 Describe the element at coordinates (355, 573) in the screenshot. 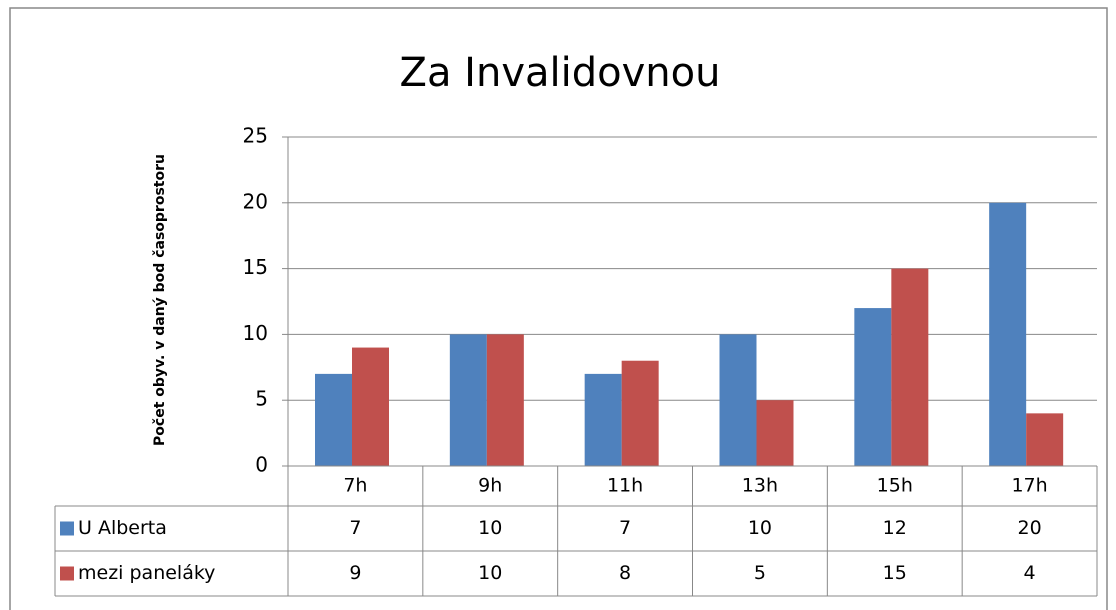

I see `table-value: 9` at that location.